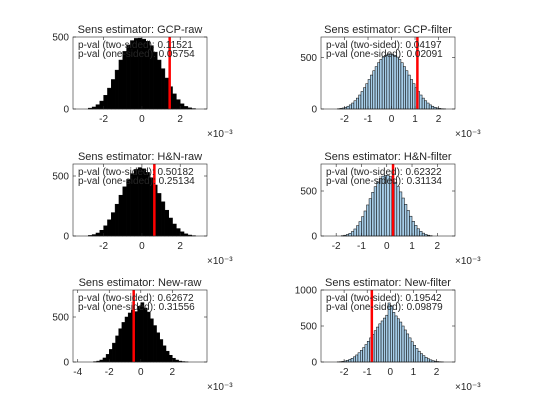 The image size is (560, 420). Describe the element at coordinates (136, 54) in the screenshot. I see `pval-one-sided: p-val (one-sided): 0.05754` at that location.